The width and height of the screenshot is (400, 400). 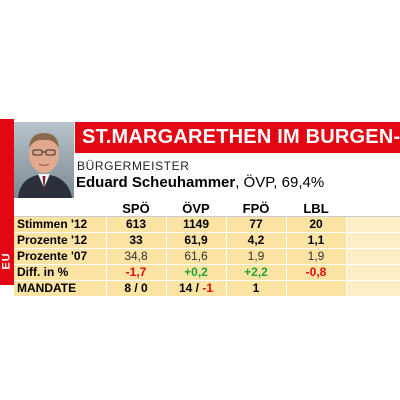 I want to click on header-corner, so click(x=60, y=209).